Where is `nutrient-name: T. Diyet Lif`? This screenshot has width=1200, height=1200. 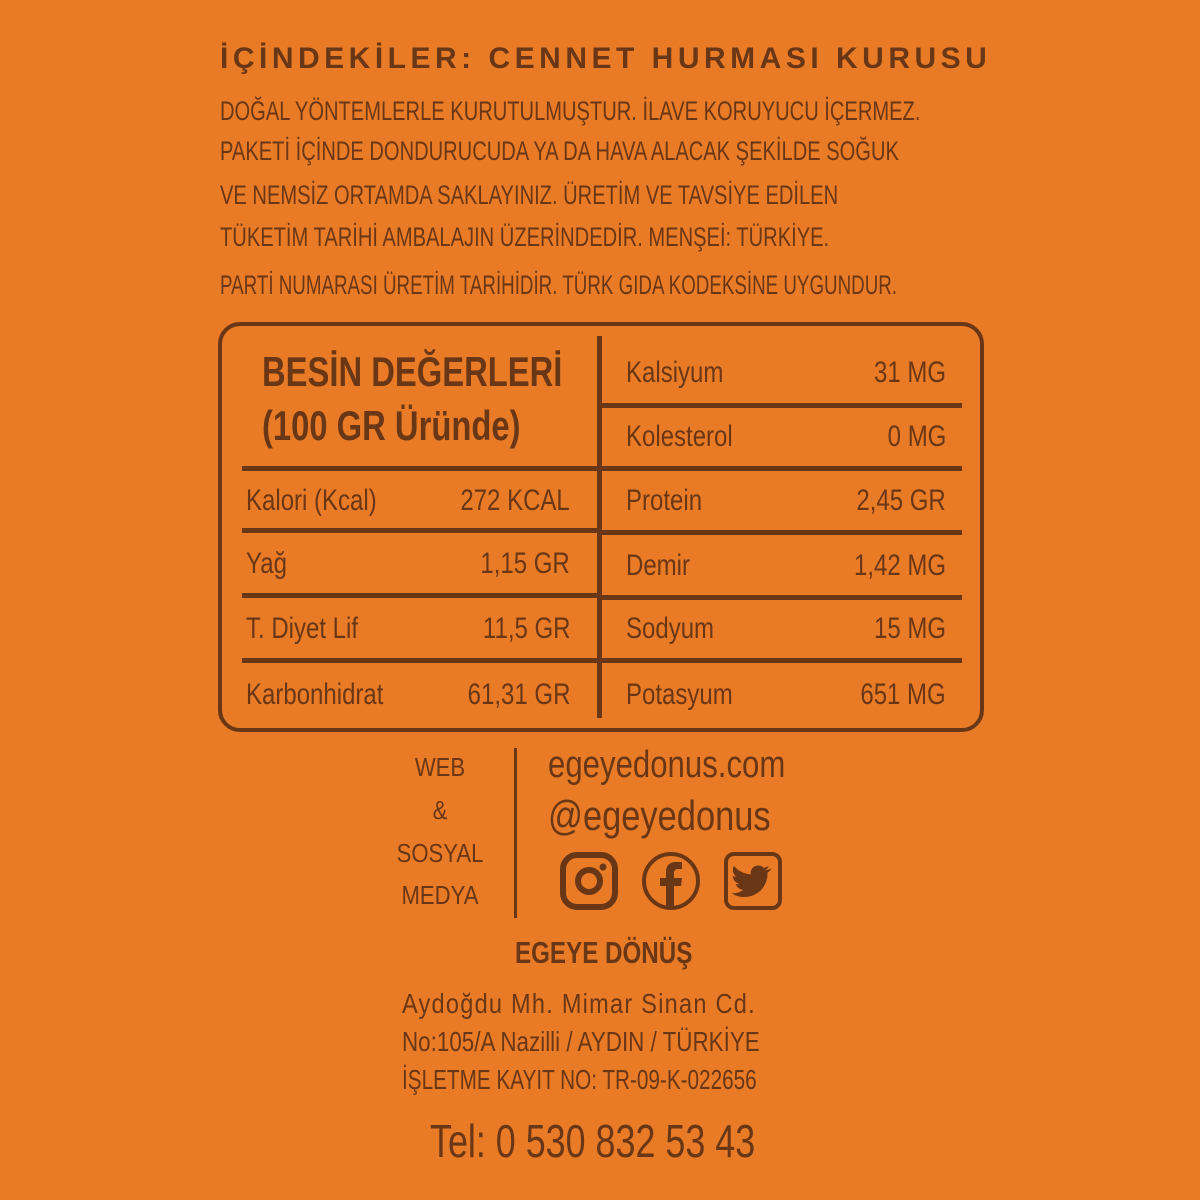 nutrient-name: T. Diyet Lif is located at coordinates (302, 628).